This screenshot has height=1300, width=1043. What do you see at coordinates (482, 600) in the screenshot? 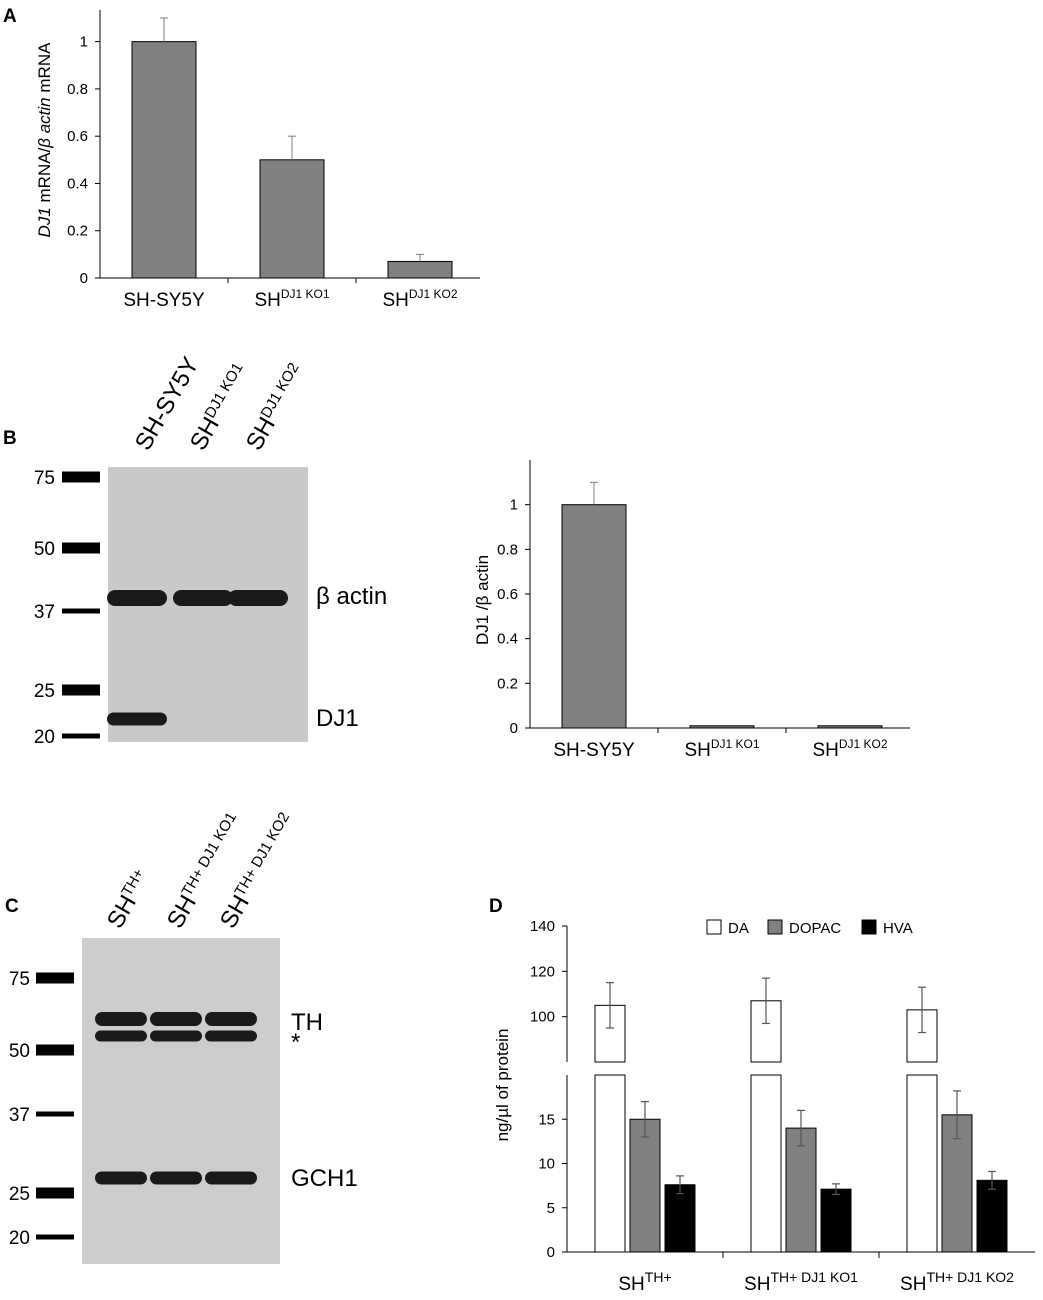
I see `panel-b-y-label: DJ1 /β actin` at bounding box center [482, 600].